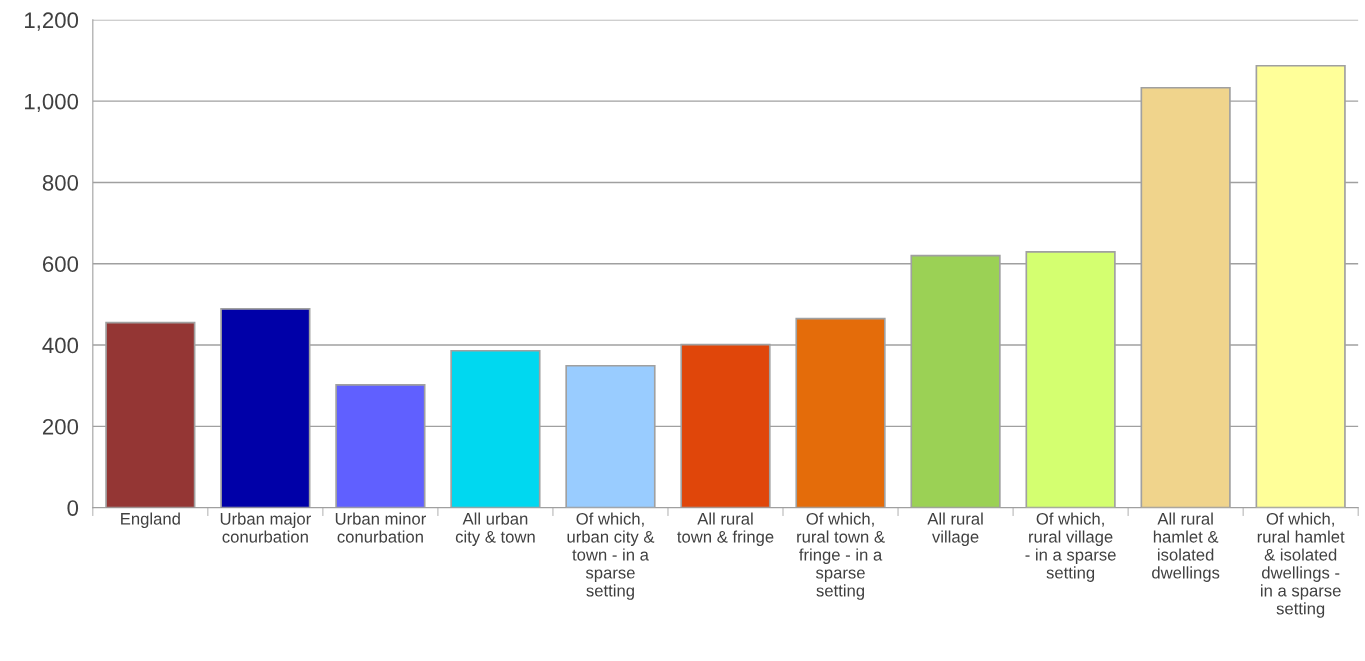 This screenshot has height=661, width=1365. Describe the element at coordinates (380, 527) in the screenshot. I see `x-tick-label: Urban minor conurbation` at that location.